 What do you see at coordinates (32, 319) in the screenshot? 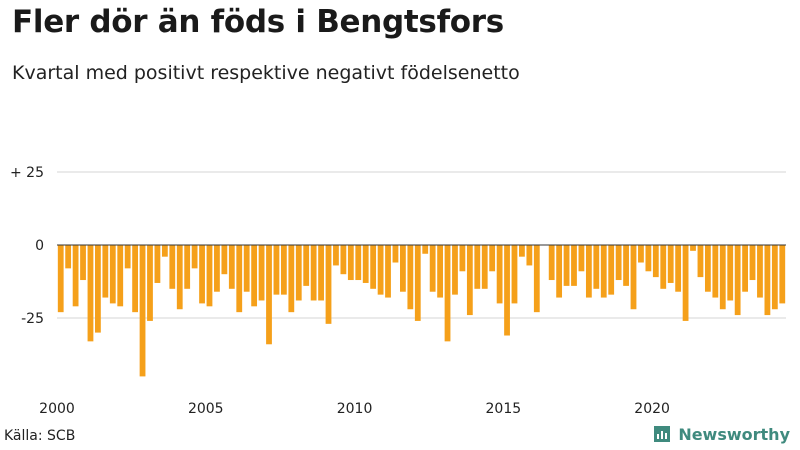
I see `y-tick-label-2: -25` at bounding box center [32, 319].